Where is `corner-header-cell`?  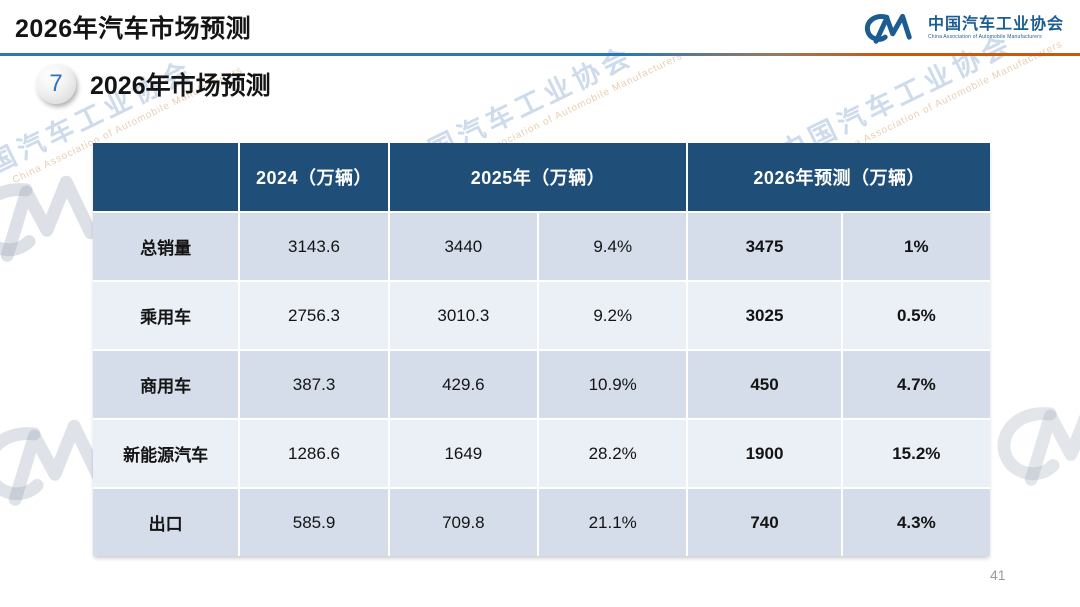 corner-header-cell is located at coordinates (166, 177).